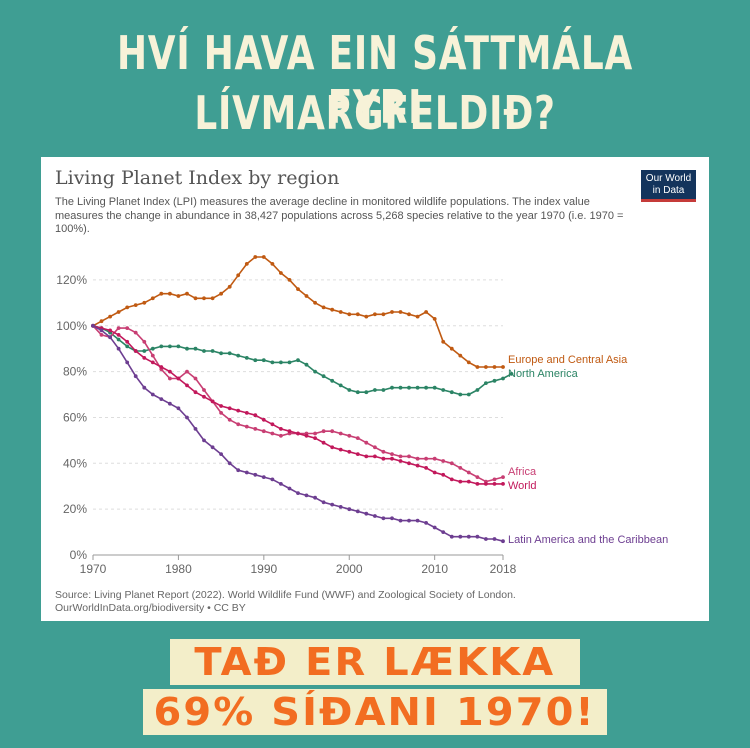 This screenshot has height=748, width=750. I want to click on y-tick-label: 60%, so click(75, 417).